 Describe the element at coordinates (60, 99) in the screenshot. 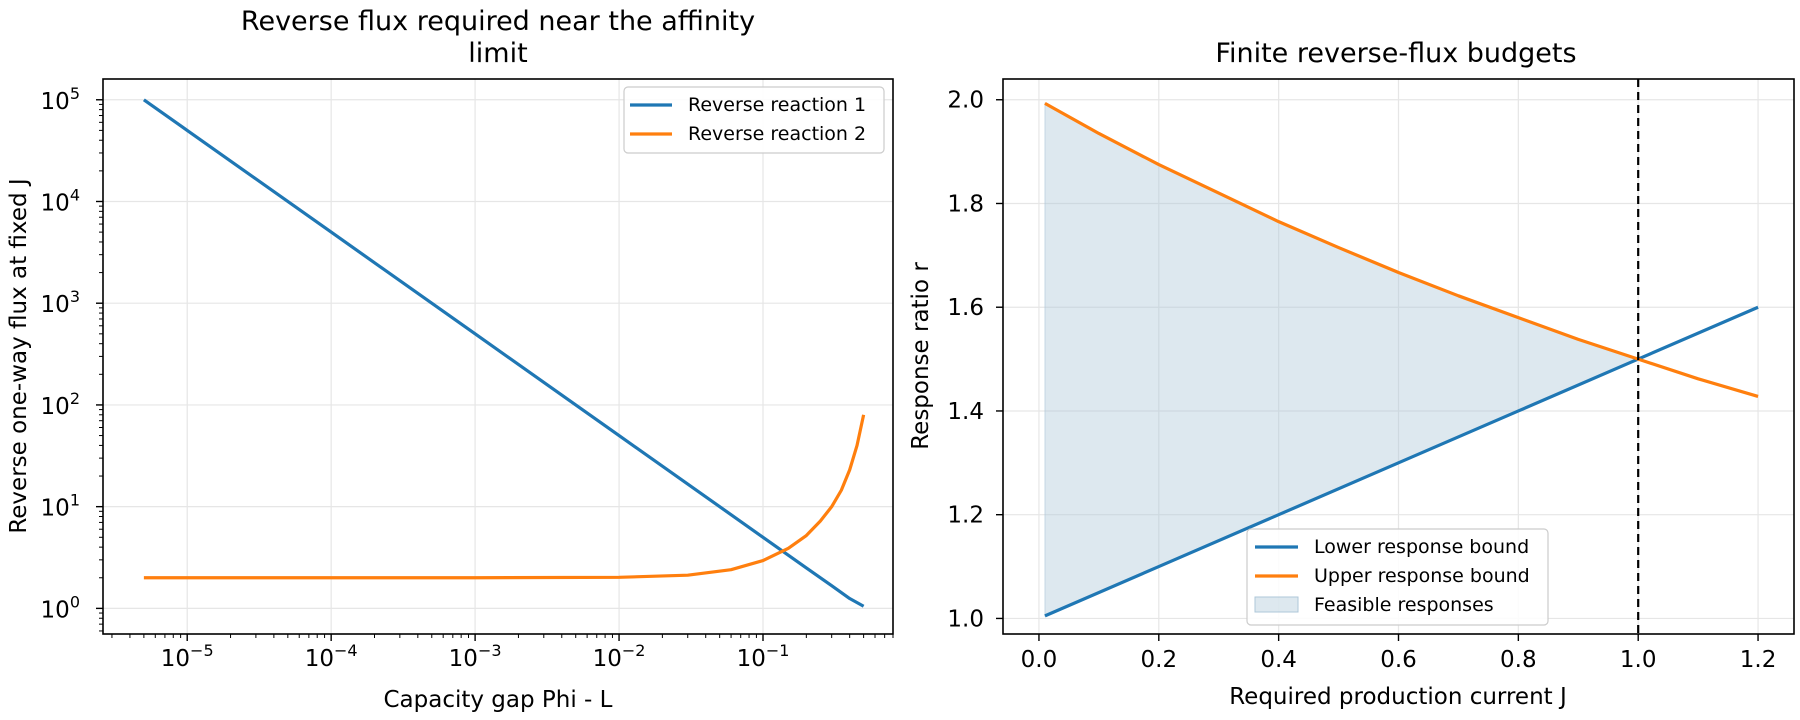

I see `y-tick-label: 10⁵` at that location.